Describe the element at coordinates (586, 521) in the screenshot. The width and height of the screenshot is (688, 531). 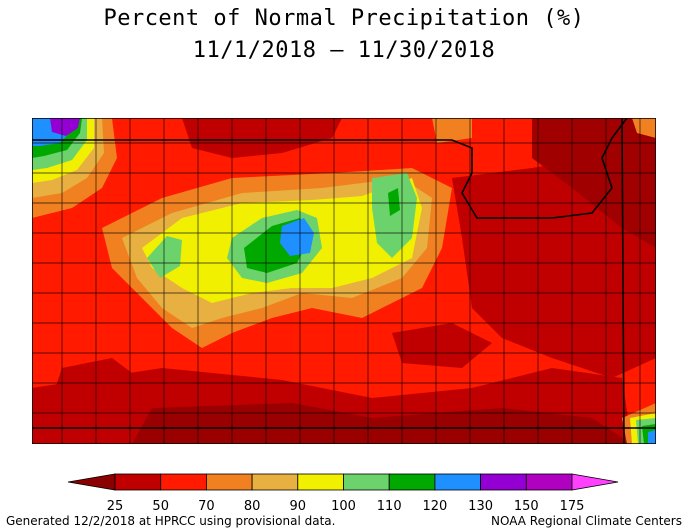
I see `credit-note: NOAA Regional Climate Centers` at that location.